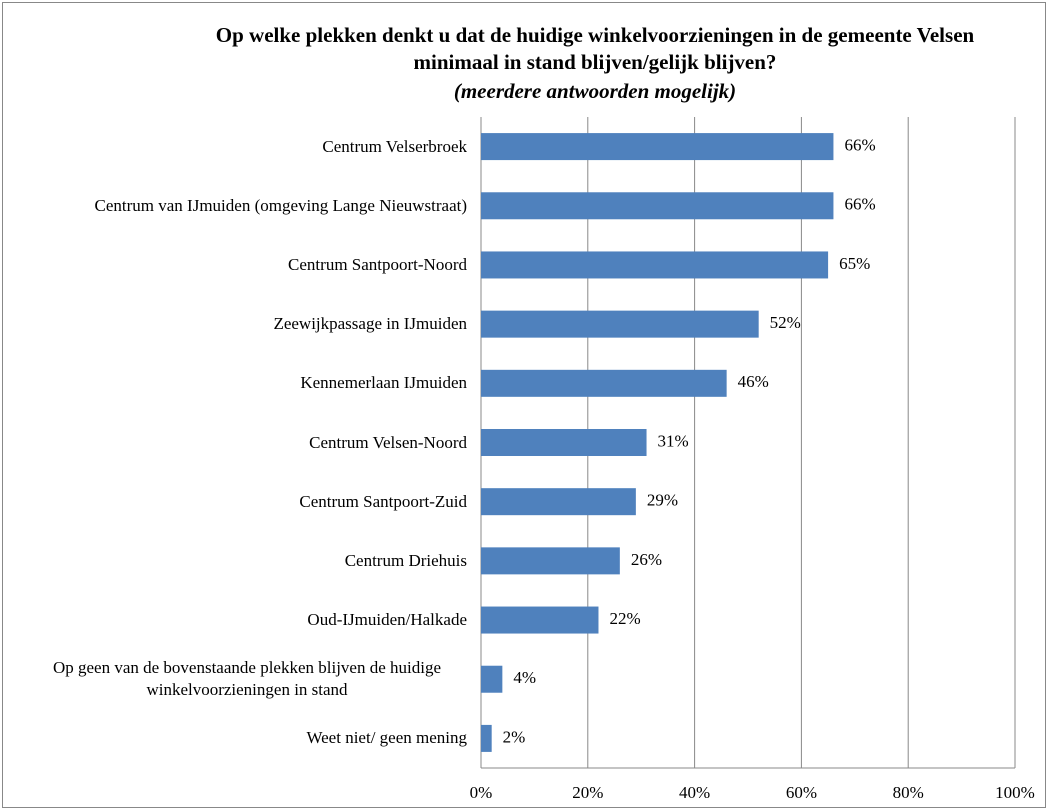 This screenshot has width=1050, height=812. Describe the element at coordinates (386, 738) in the screenshot. I see `y-tick-label: Weet niet/ geen mening` at that location.